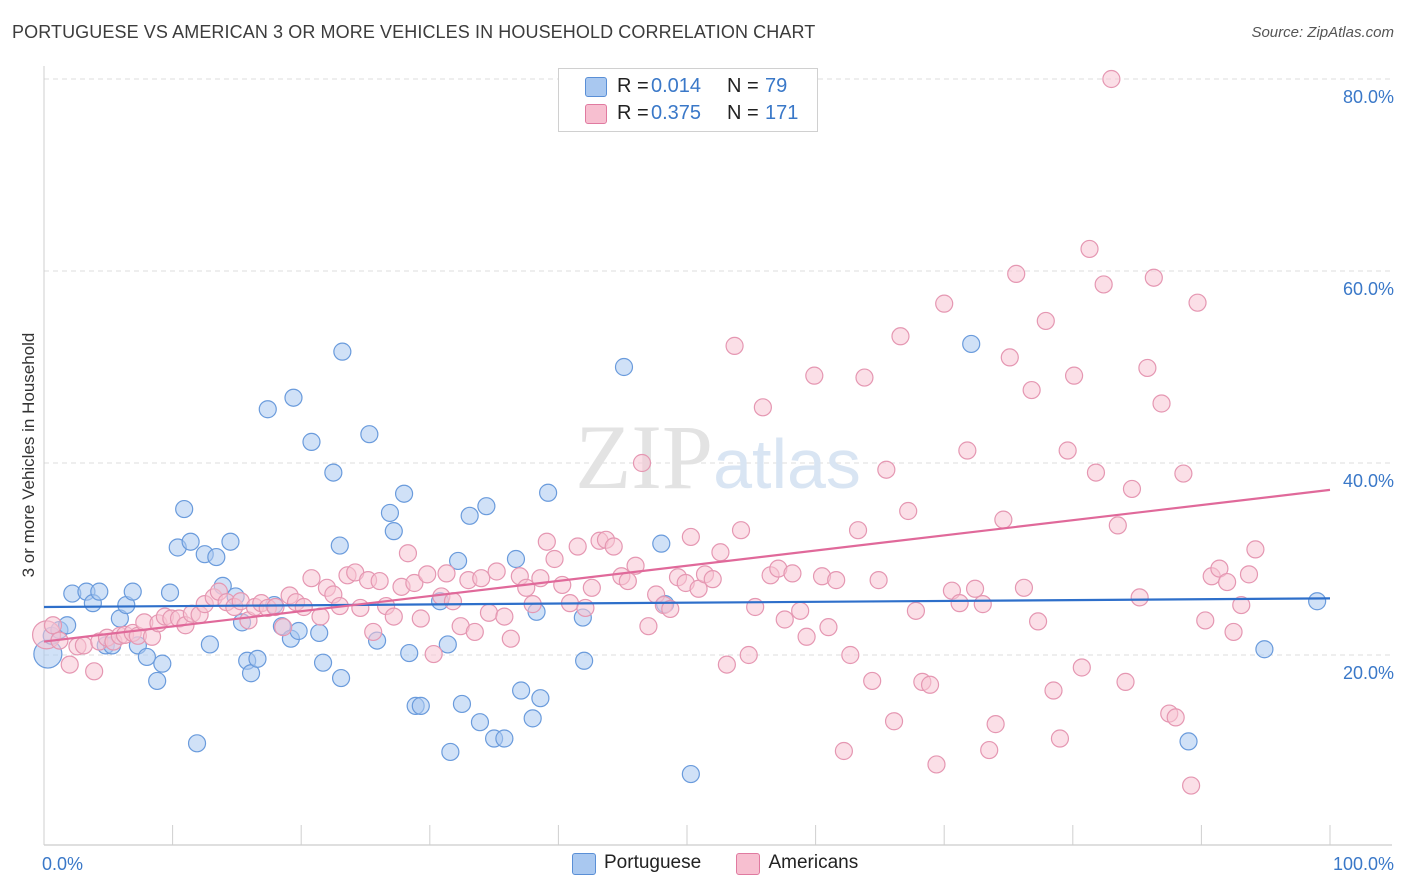 The width and height of the screenshot is (1406, 892). I want to click on y-tick-label: 40.0%, so click(1368, 481).